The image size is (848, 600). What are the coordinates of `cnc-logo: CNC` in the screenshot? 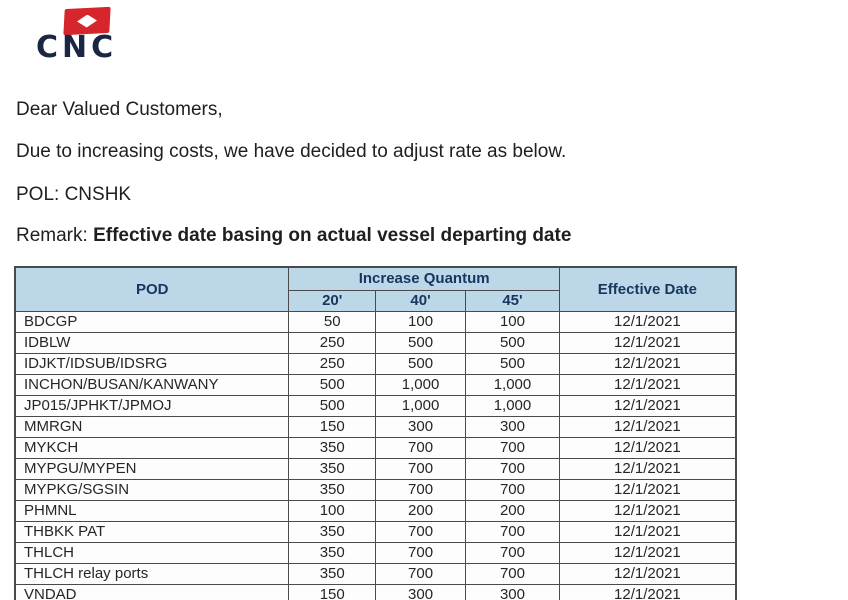 It's located at (116, 36).